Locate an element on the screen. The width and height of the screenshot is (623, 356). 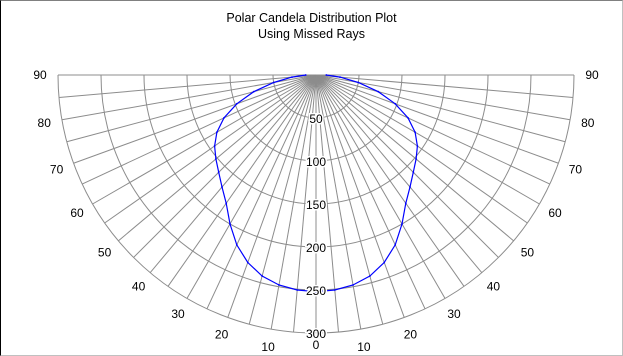
angle-tick-label-right: 20 is located at coordinates (411, 334).